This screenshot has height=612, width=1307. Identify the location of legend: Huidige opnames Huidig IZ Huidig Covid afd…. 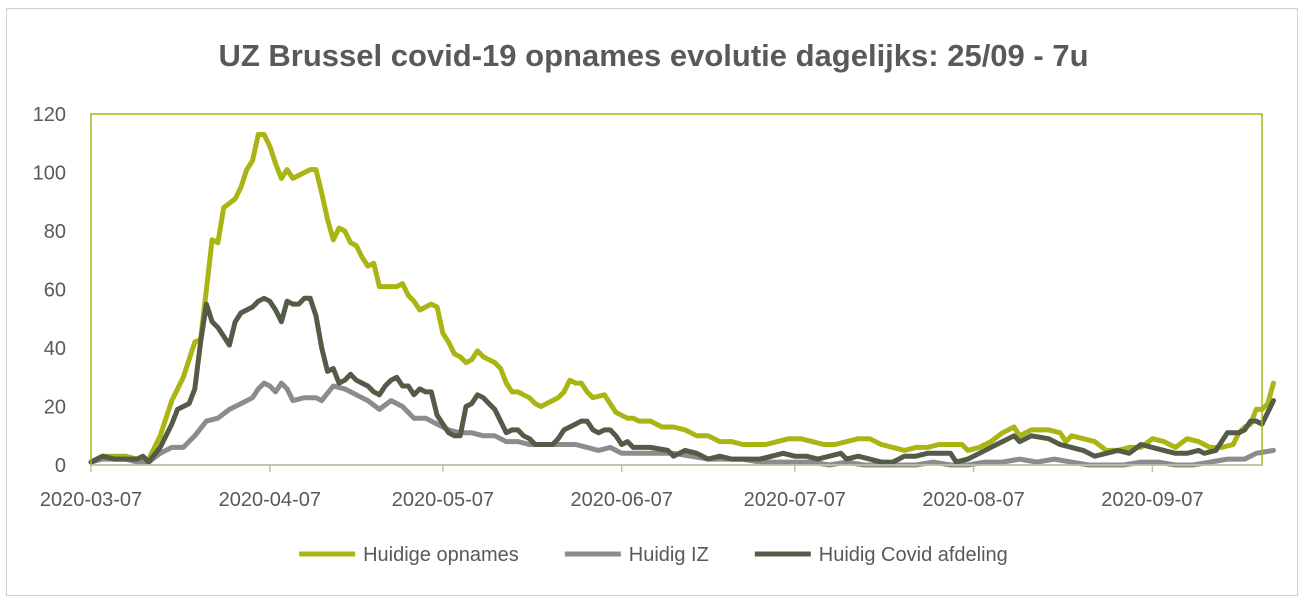
(653, 555).